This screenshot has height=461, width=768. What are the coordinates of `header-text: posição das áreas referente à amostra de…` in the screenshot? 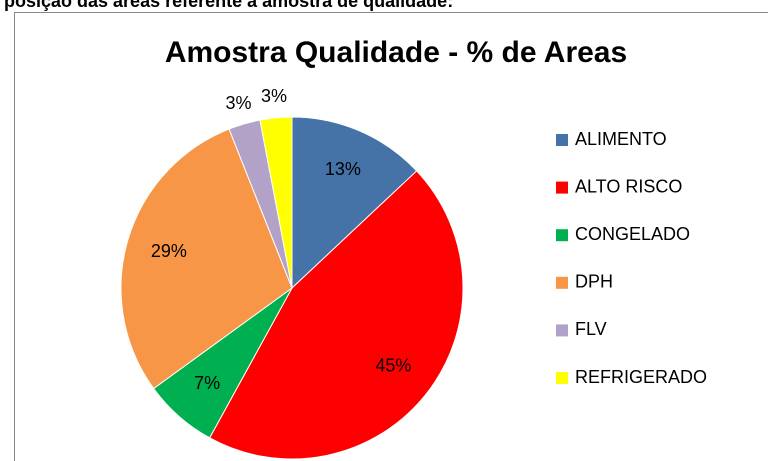 It's located at (228, 5).